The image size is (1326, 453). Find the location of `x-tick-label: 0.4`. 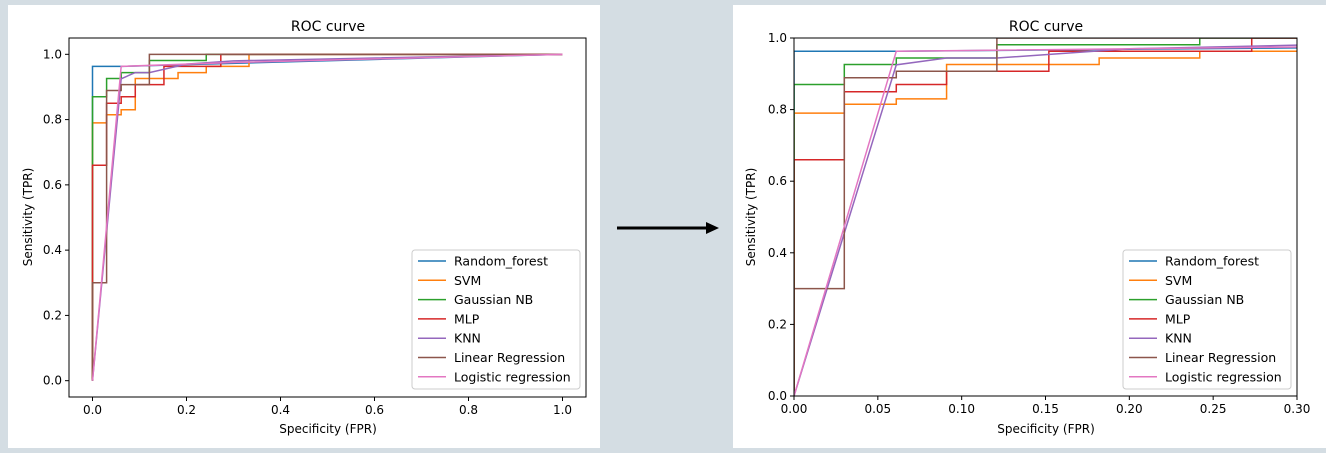

x-tick-label: 0.4 is located at coordinates (280, 410).